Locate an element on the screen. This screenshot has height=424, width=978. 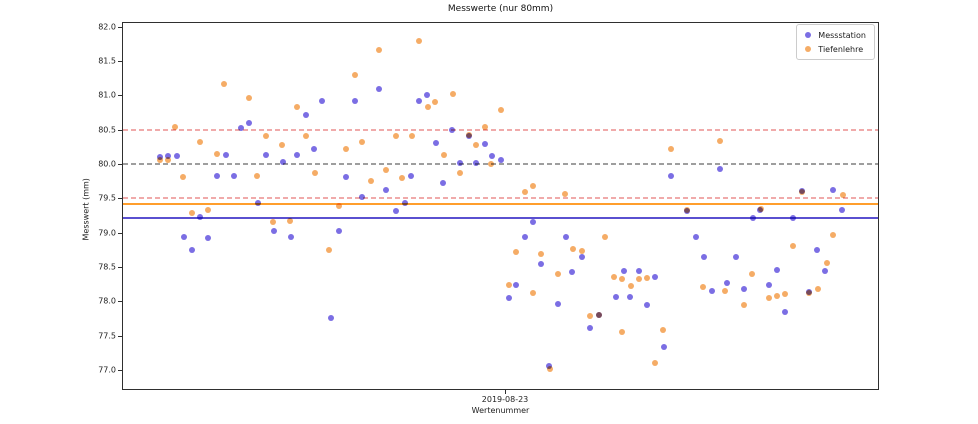
legend: Messstation Tiefenlehre is located at coordinates (835, 42).